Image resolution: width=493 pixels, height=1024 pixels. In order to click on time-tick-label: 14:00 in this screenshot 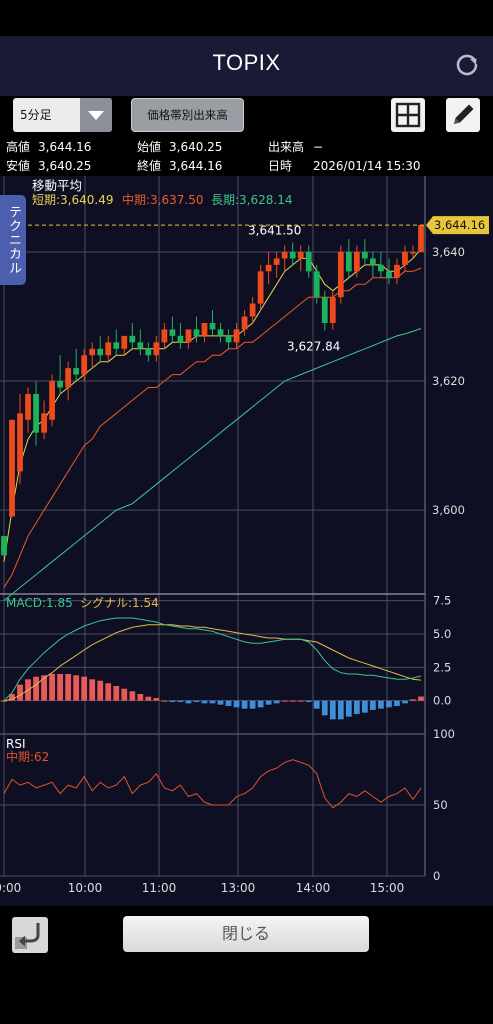, I will do `click(313, 888)`.